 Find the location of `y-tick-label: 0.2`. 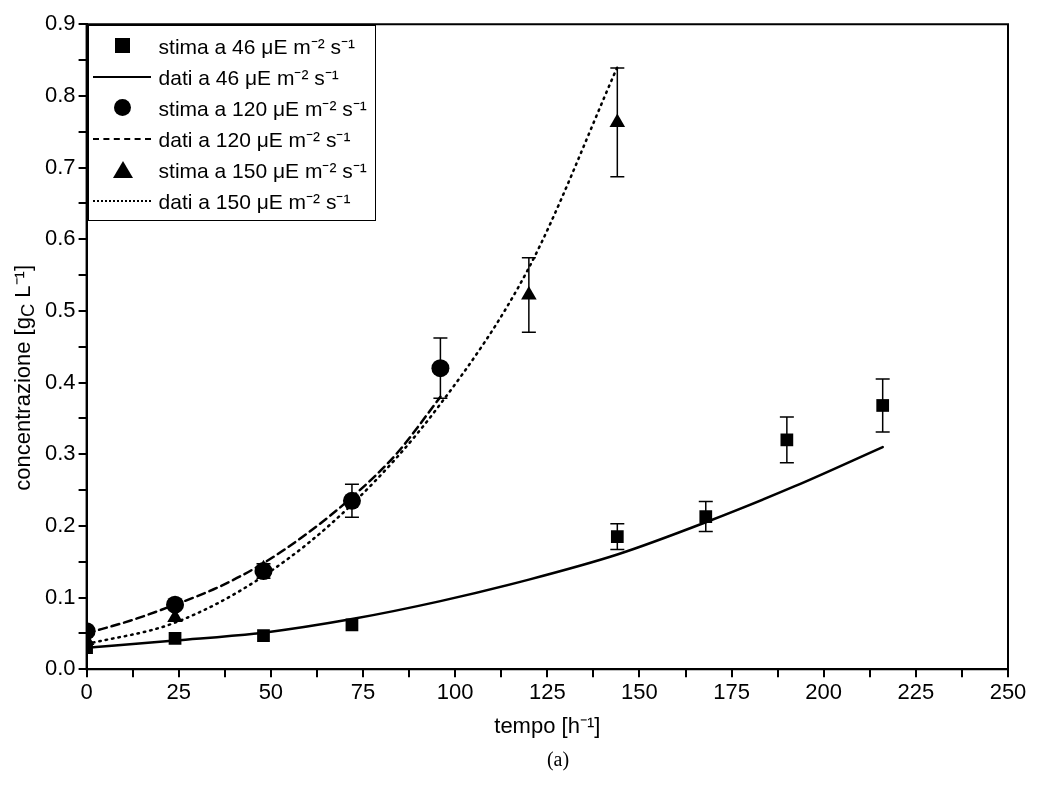

y-tick-label: 0.2 is located at coordinates (60, 524).